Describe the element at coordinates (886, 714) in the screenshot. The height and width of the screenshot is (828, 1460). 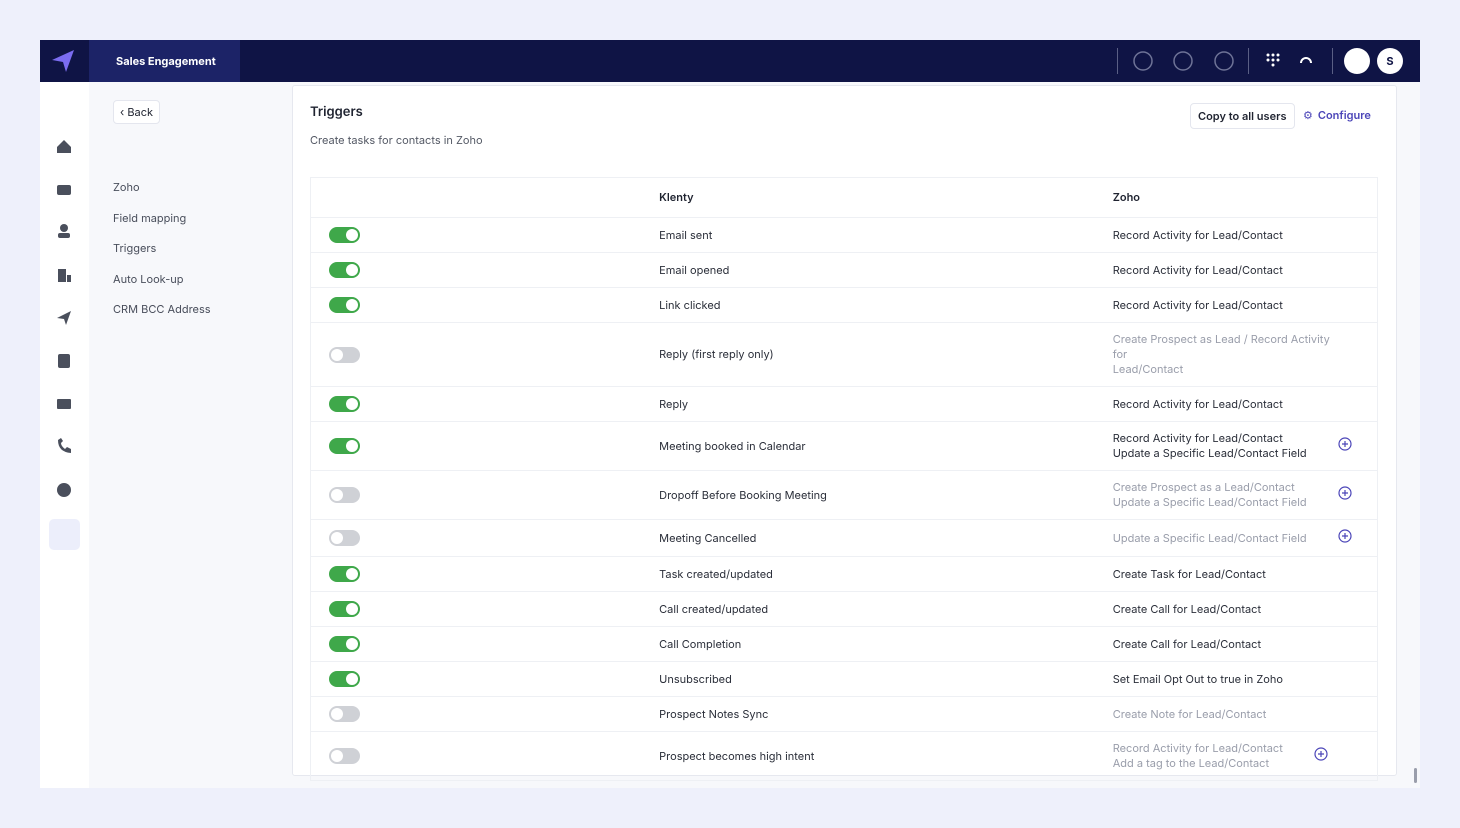
I see `klenty-event: Prospect Notes Sync` at that location.